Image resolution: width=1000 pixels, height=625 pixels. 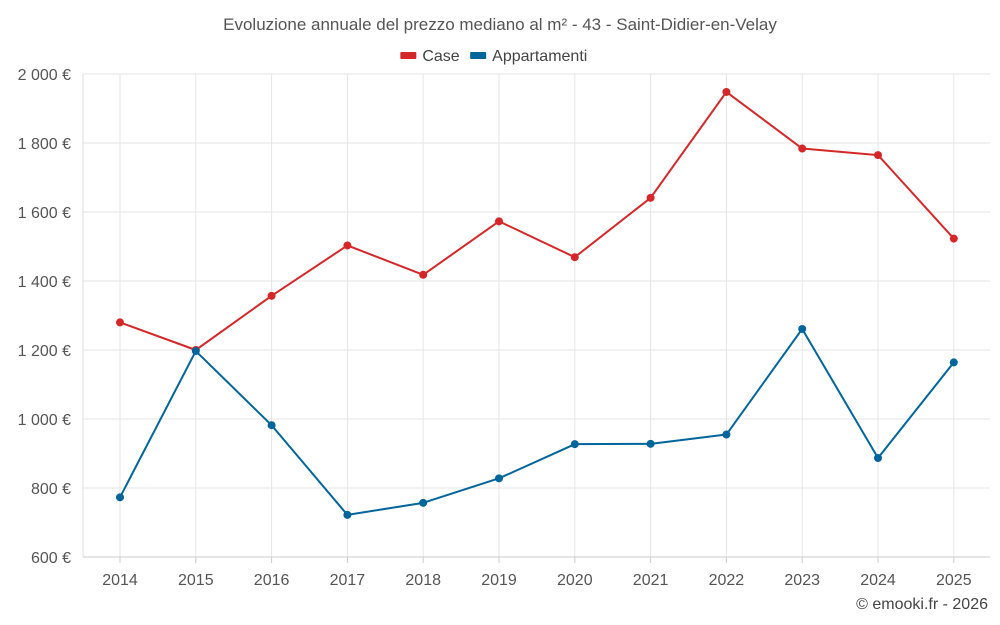 What do you see at coordinates (878, 580) in the screenshot?
I see `x-tick-label: 2024` at bounding box center [878, 580].